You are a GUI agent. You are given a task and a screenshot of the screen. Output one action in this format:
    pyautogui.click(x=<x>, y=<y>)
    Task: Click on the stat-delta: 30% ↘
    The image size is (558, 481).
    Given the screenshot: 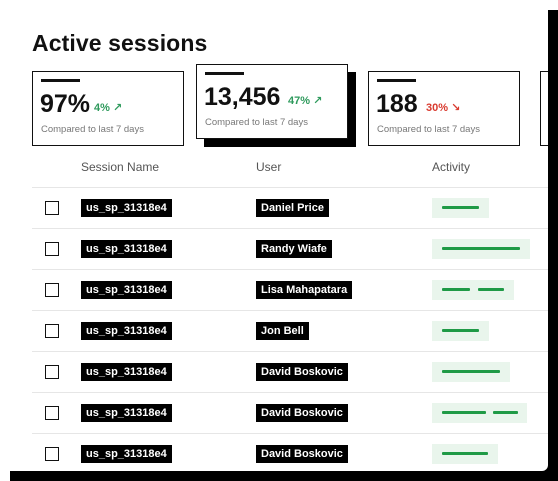 What is the action you would take?
    pyautogui.click(x=443, y=108)
    